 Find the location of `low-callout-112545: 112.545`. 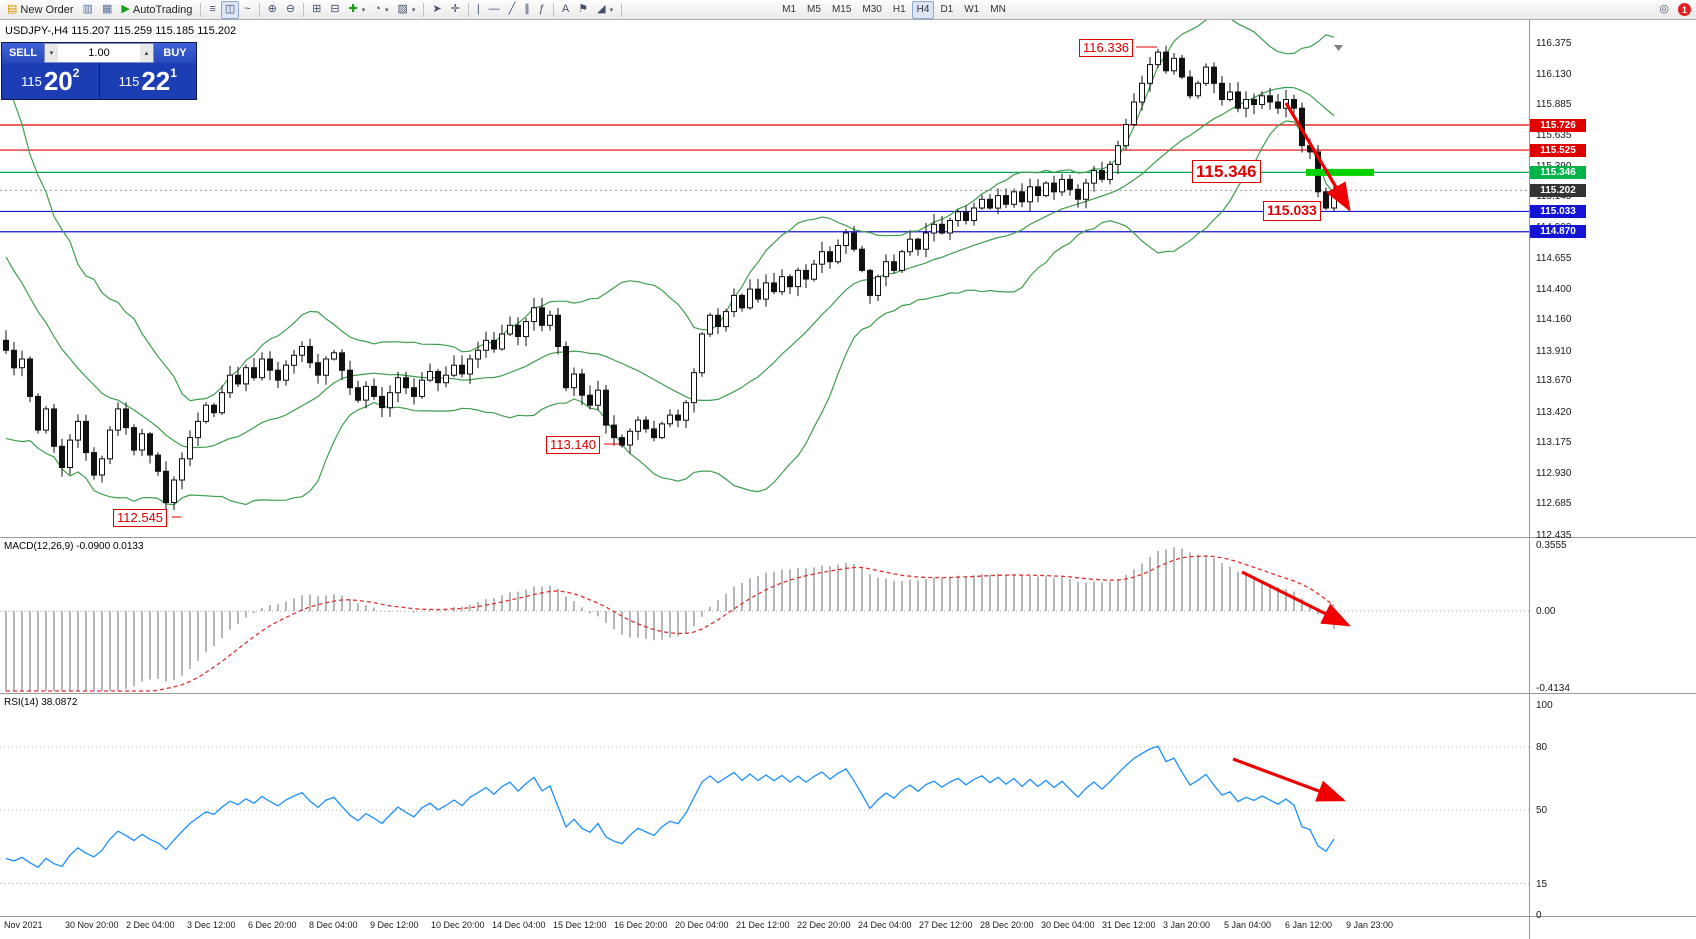

low-callout-112545: 112.545 is located at coordinates (140, 518).